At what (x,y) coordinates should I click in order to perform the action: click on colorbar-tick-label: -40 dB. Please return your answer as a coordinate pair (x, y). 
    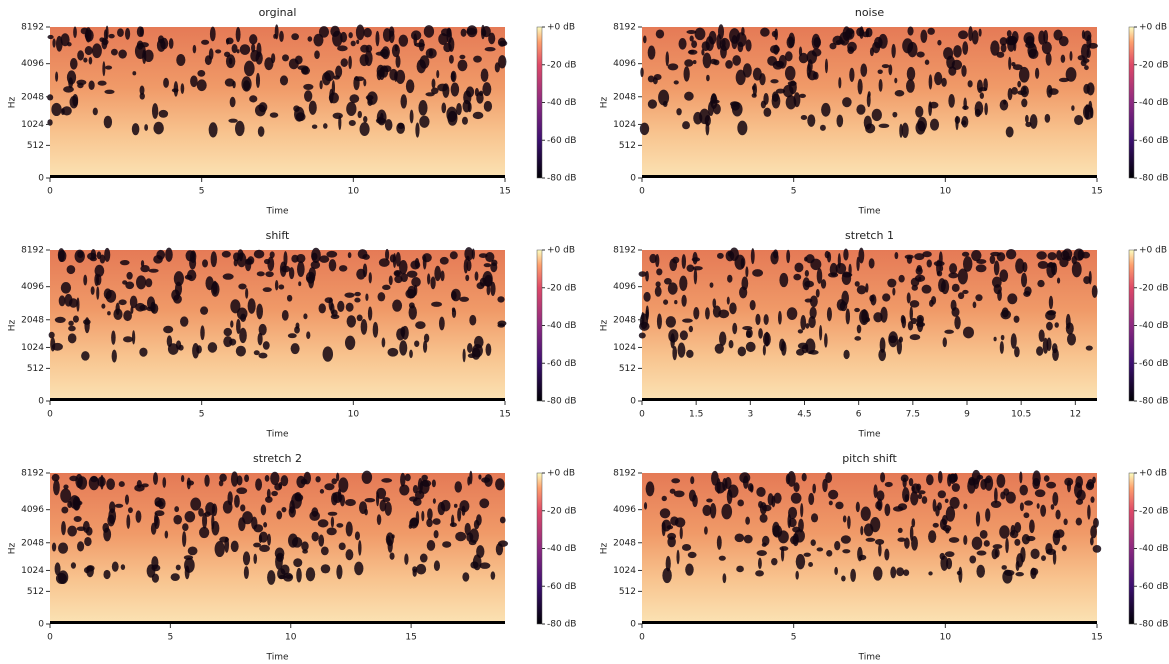
    Looking at the image, I should click on (561, 103).